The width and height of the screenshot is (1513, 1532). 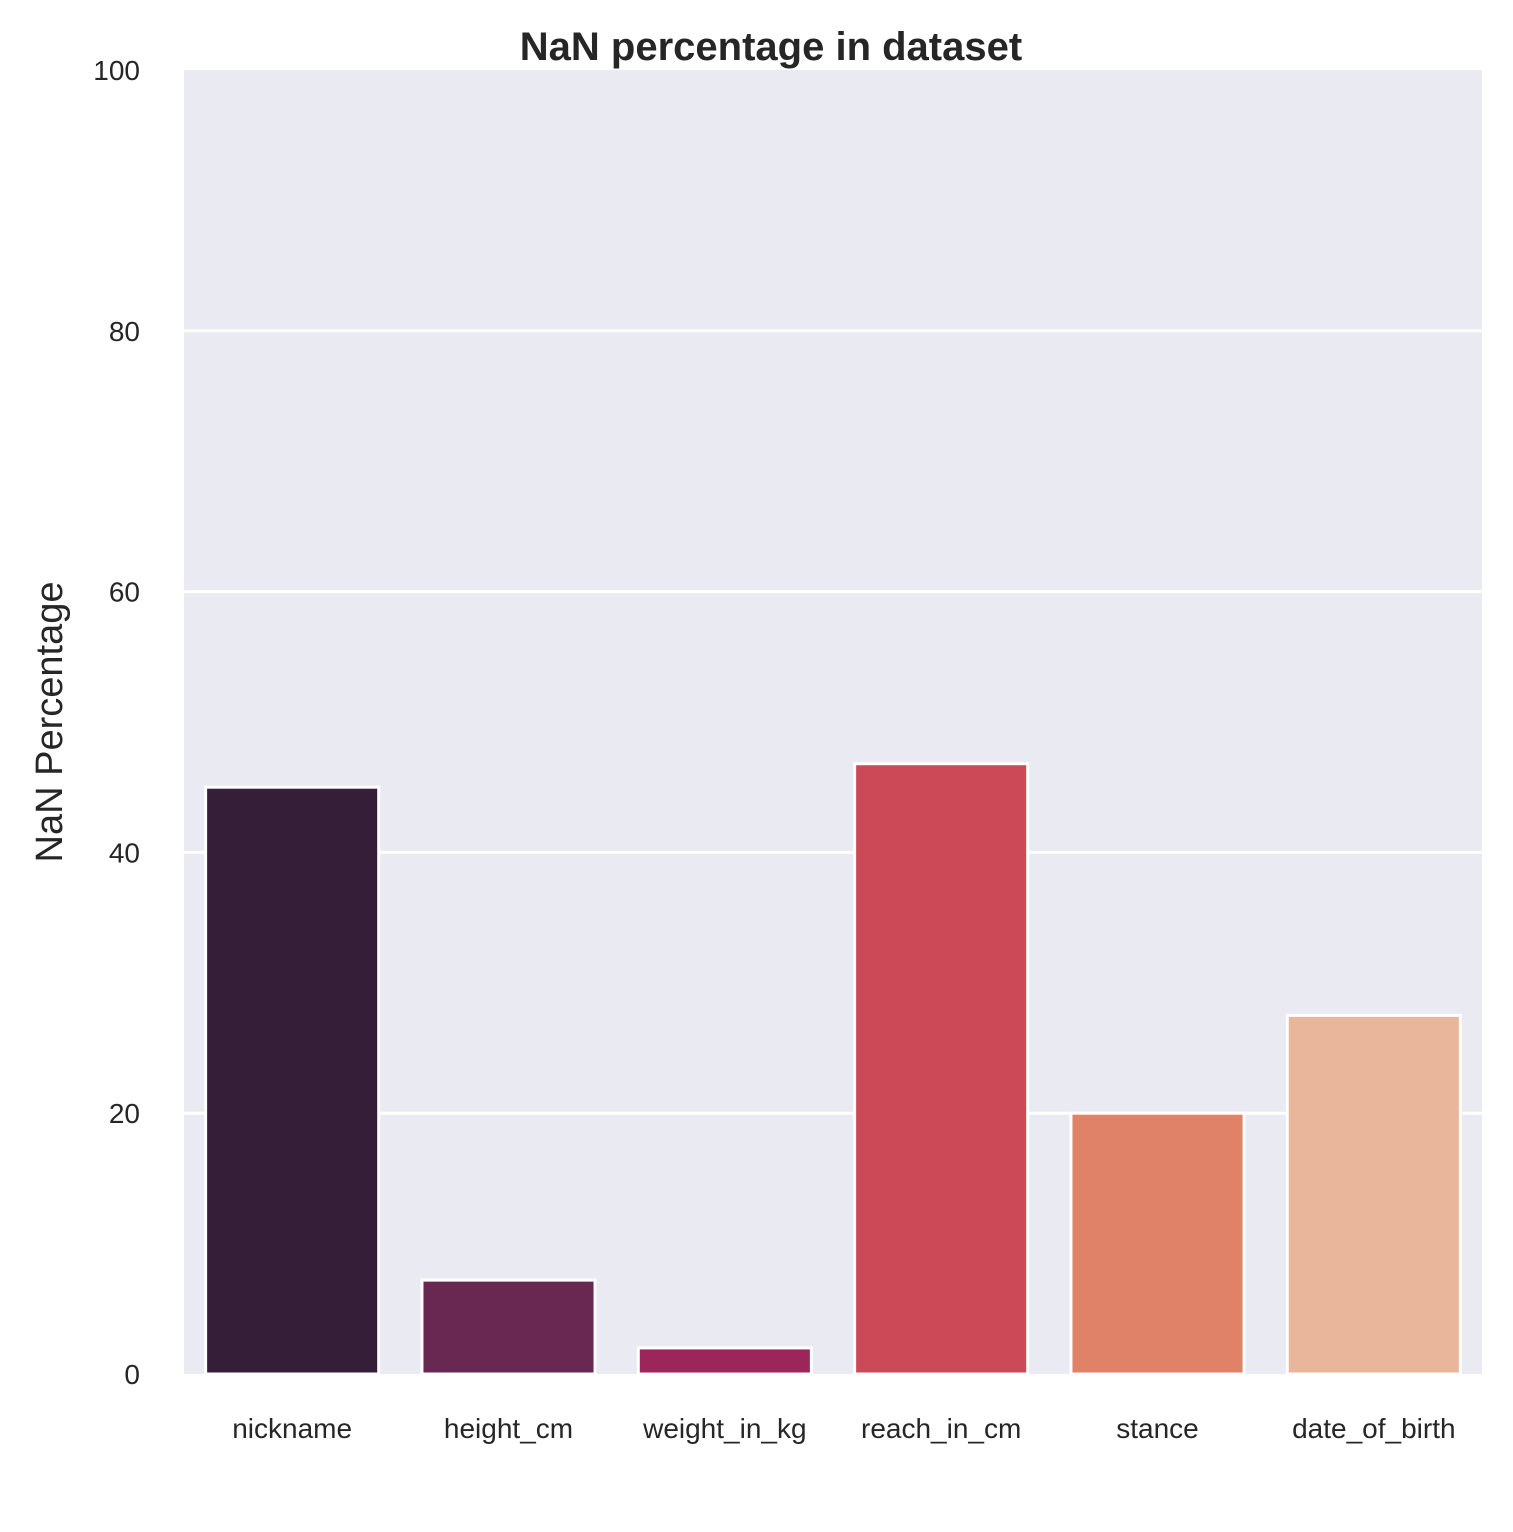 I want to click on y-tick-label: 40, so click(x=124, y=852).